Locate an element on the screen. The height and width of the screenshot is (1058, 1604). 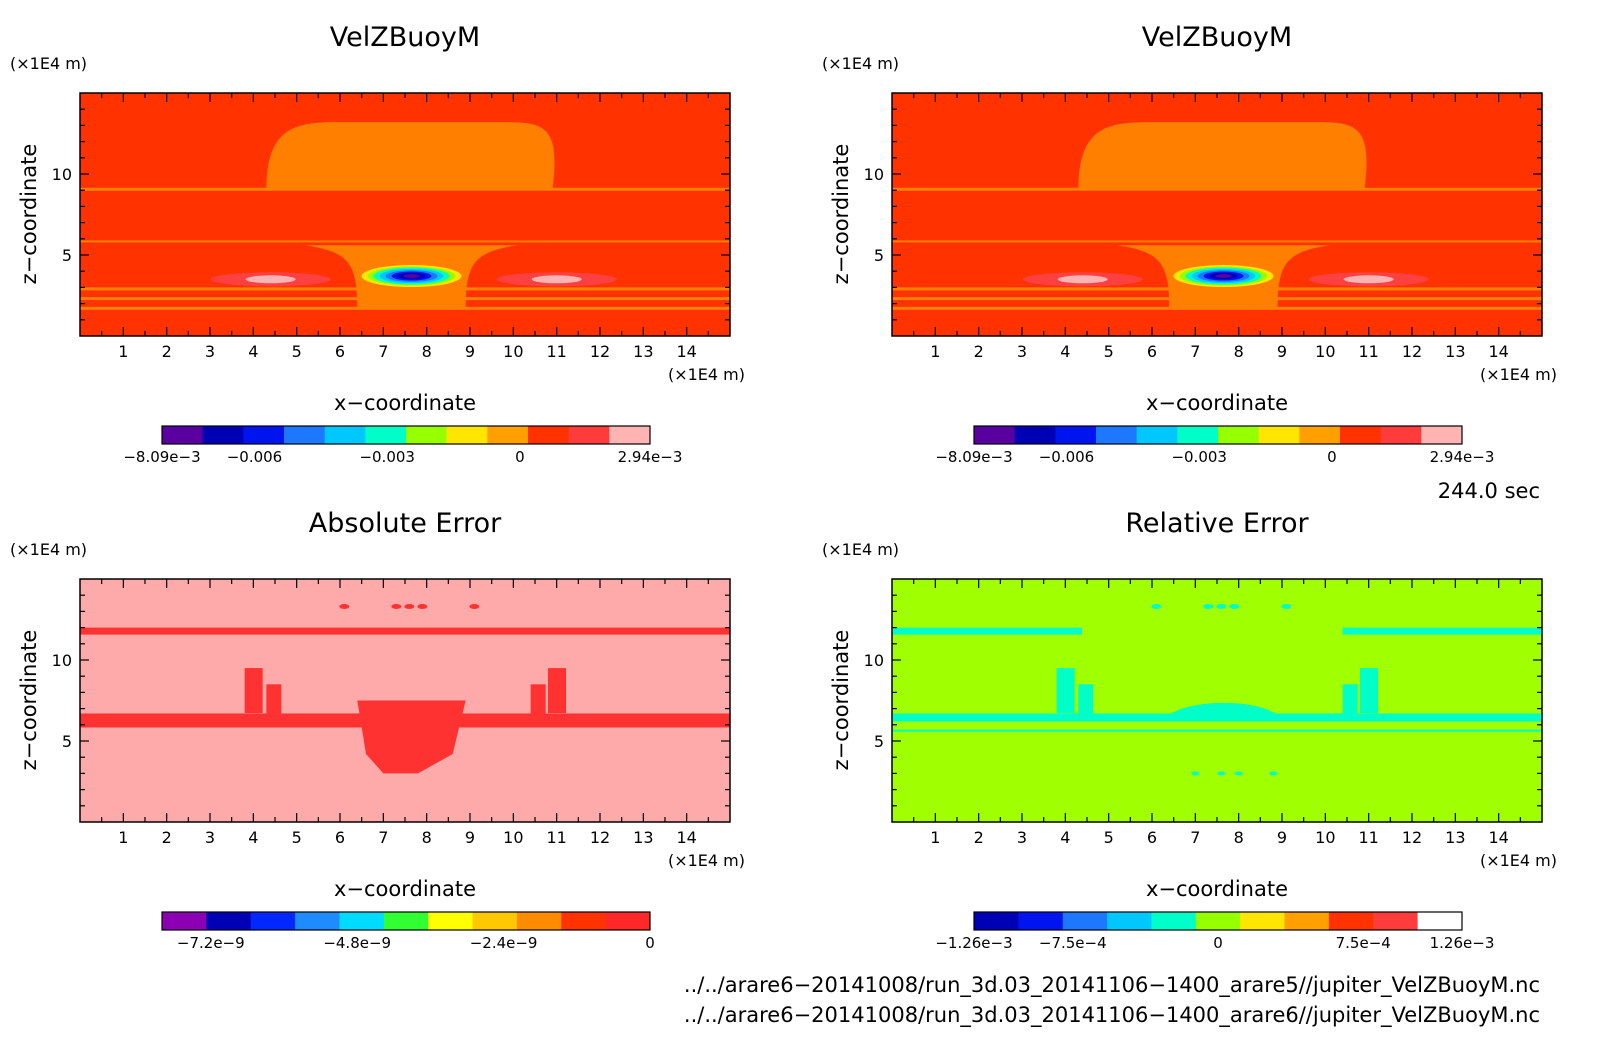
y-axis-label: z−coordinate is located at coordinates (29, 214).